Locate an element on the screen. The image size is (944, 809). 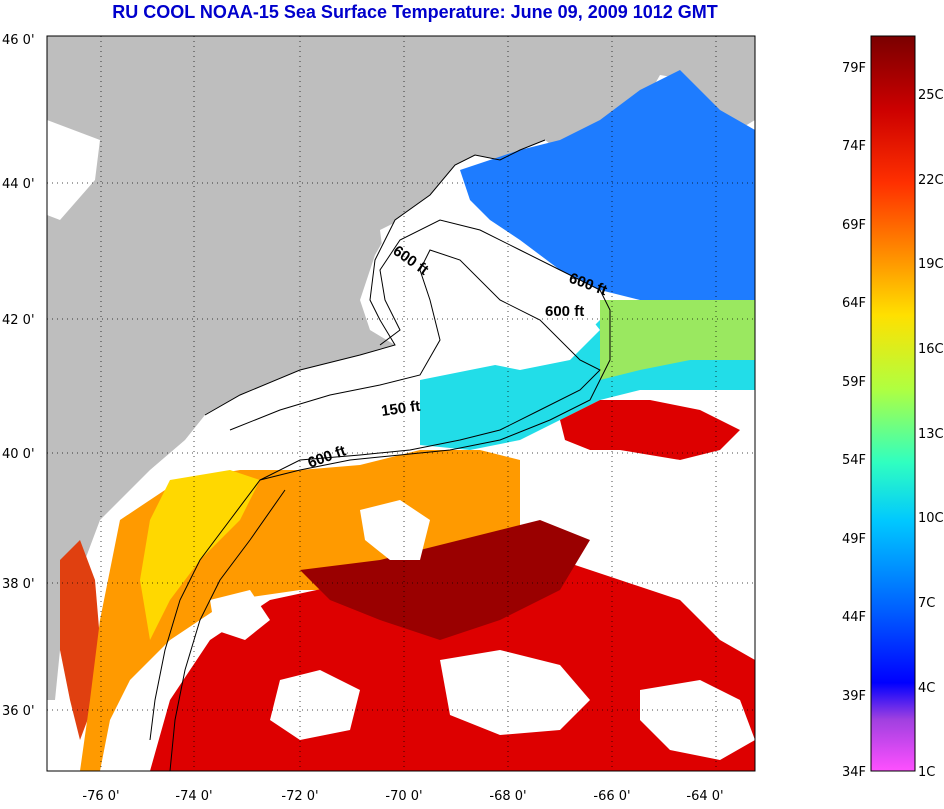
lon-label: -74 0' is located at coordinates (193, 796).